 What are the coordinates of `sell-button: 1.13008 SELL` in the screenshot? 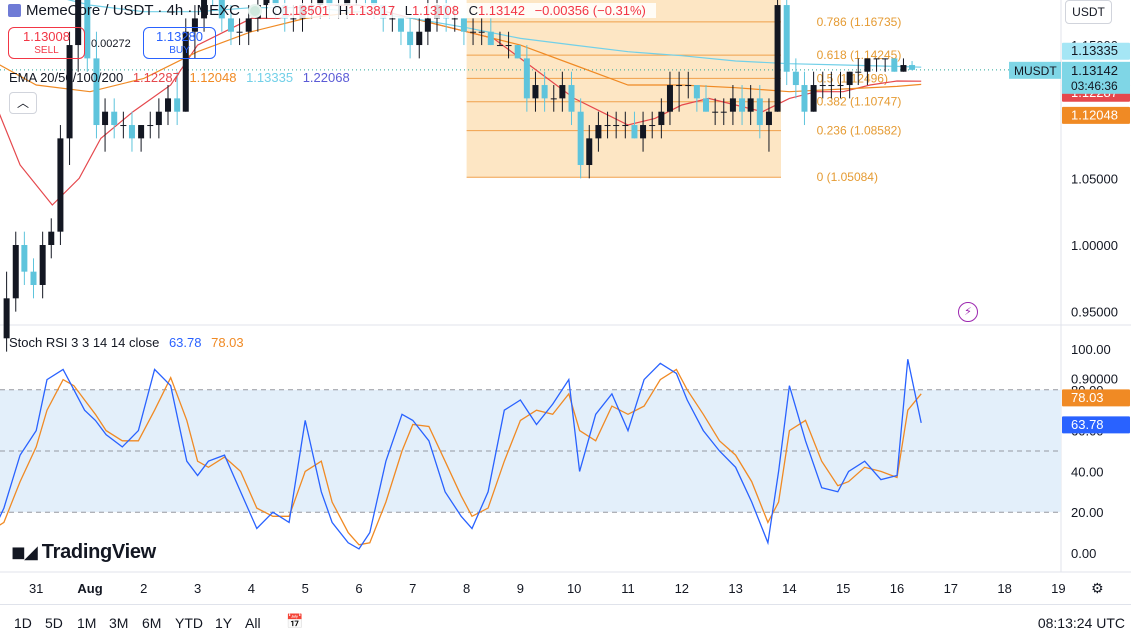 It's located at (46, 43).